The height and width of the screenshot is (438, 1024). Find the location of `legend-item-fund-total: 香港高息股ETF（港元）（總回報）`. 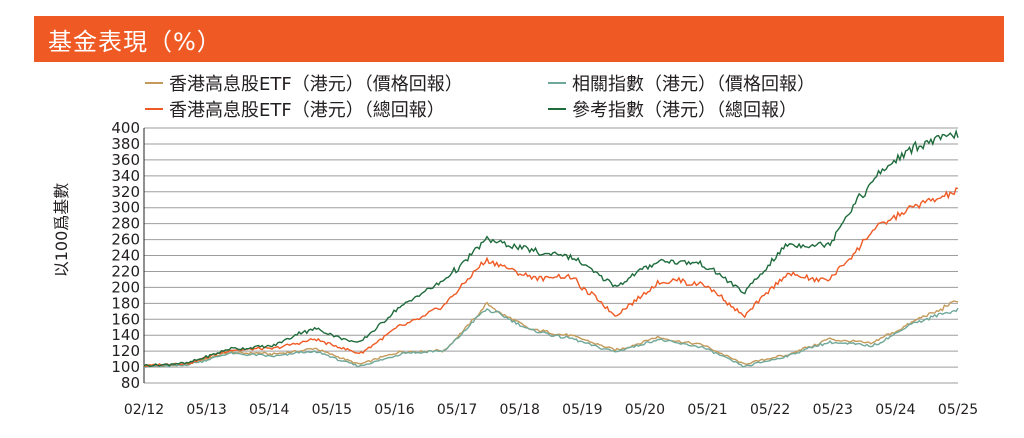

legend-item-fund-total: 香港高息股ETF（港元）（總回報） is located at coordinates (295, 109).